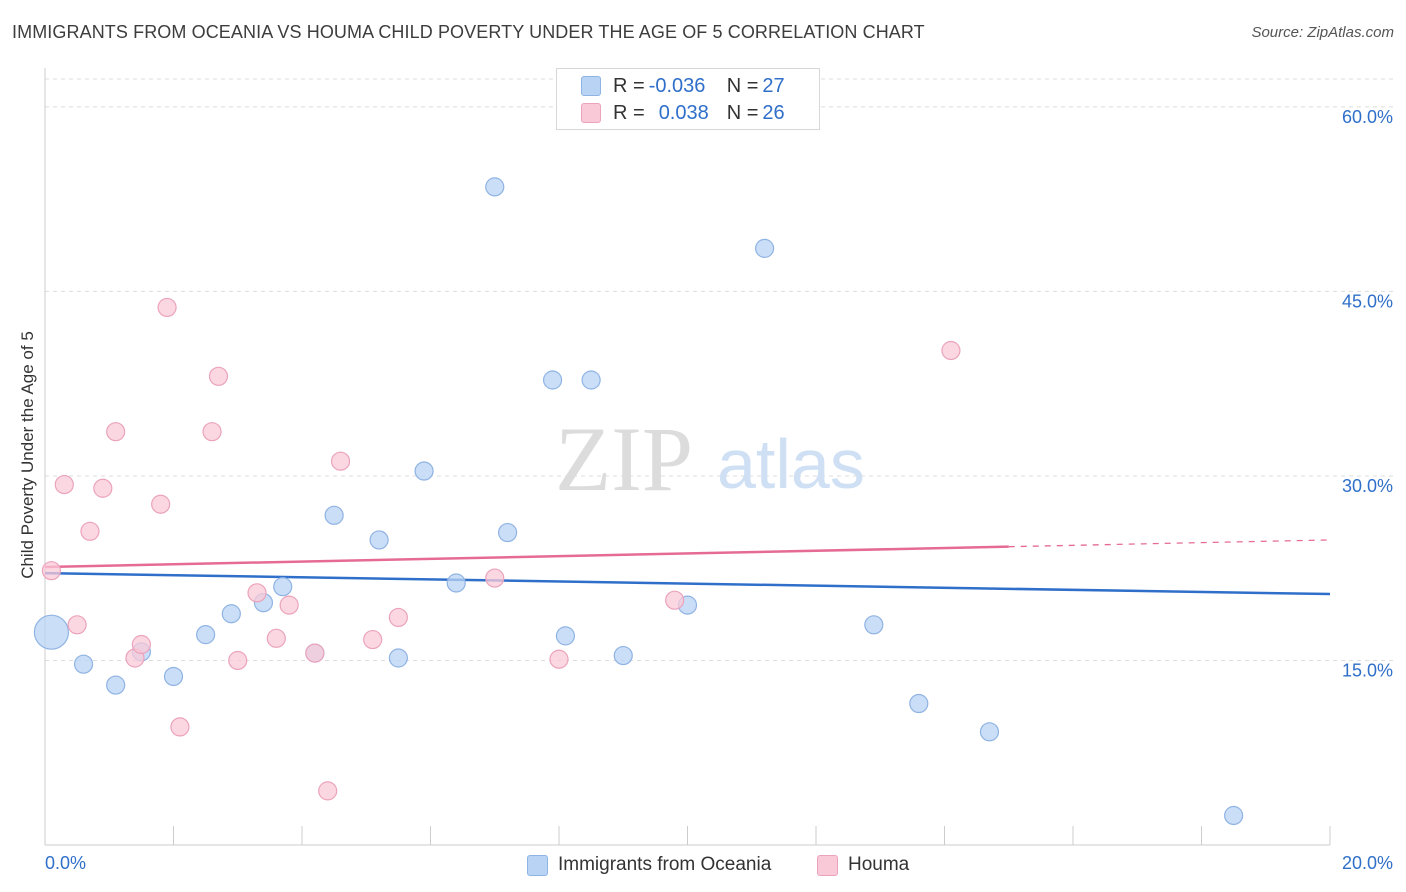 Image resolution: width=1406 pixels, height=892 pixels. I want to click on y-tick-label: 45.0%, so click(1367, 301).